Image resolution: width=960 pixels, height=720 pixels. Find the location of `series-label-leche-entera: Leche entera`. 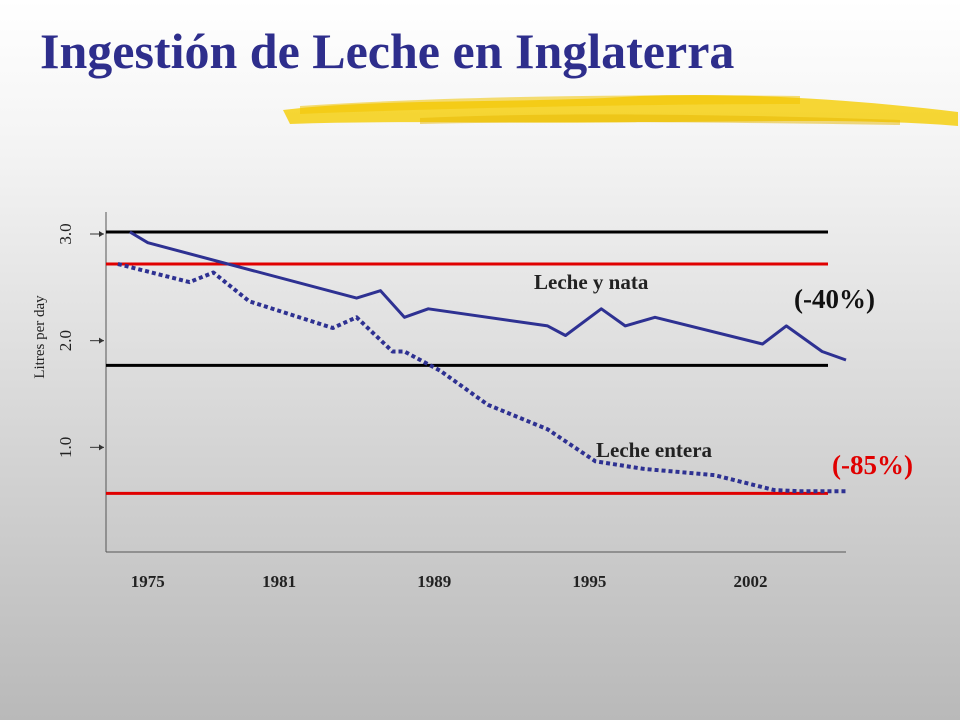

series-label-leche-entera: Leche entera is located at coordinates (654, 450).